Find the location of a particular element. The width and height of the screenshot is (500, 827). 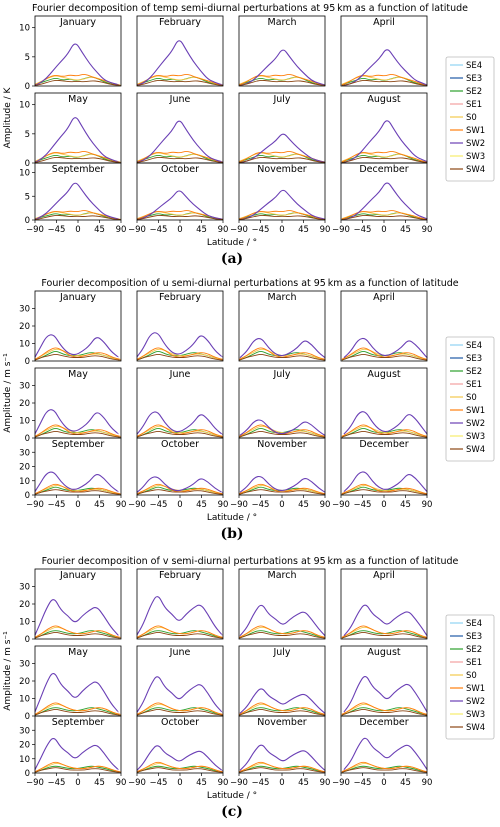

month-label: October is located at coordinates (180, 444).